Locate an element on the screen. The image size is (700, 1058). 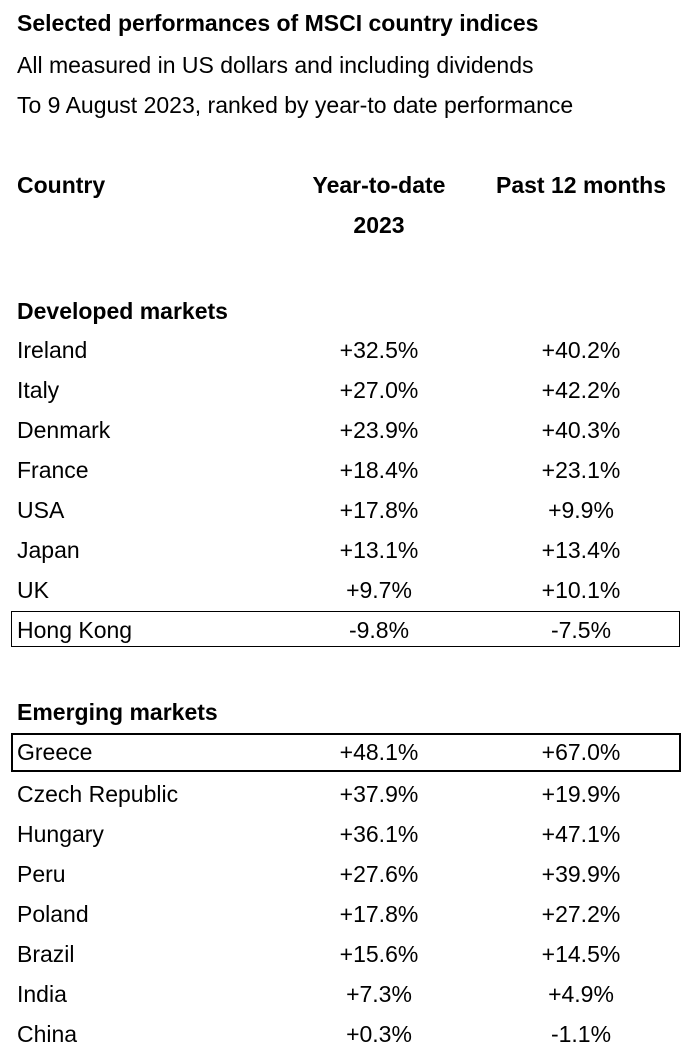
table-row: USA +17.8% +9.9% is located at coordinates (350, 510).